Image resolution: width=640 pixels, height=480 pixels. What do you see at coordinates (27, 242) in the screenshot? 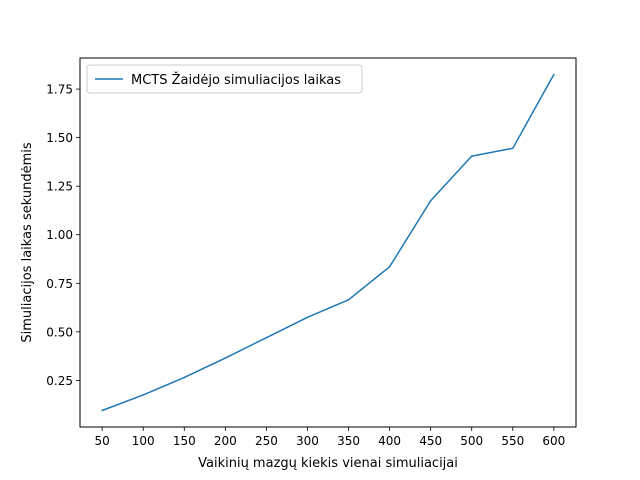
I see `y-axis-label: Simuliacijos laikas sekundėmis` at bounding box center [27, 242].